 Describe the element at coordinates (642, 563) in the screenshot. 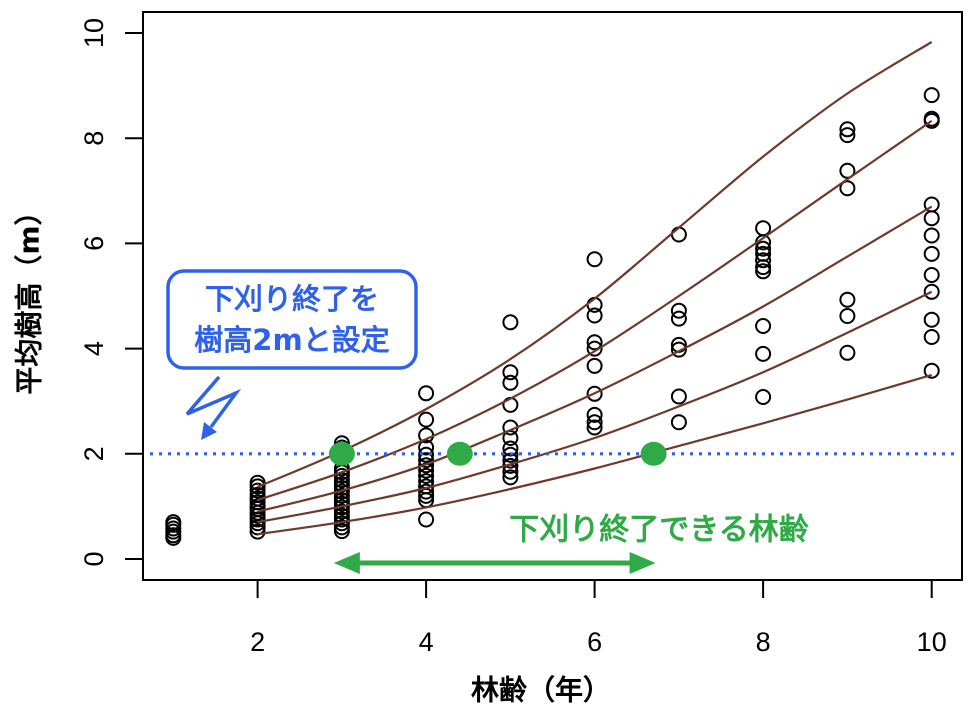

I see `range-arrow-right-head` at that location.